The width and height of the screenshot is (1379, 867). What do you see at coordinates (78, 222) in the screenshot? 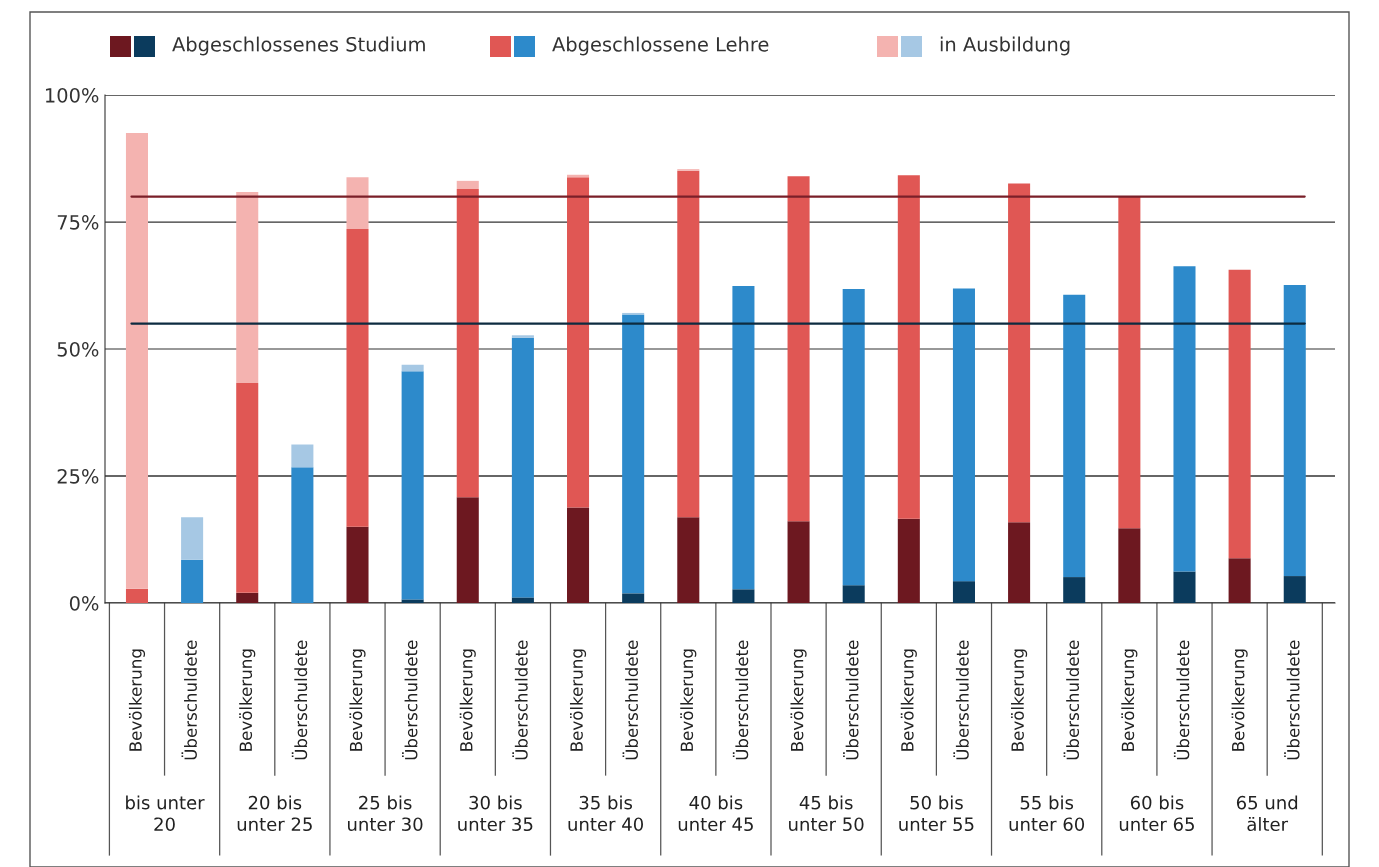
I see `y-tick-label: 75%` at bounding box center [78, 222].